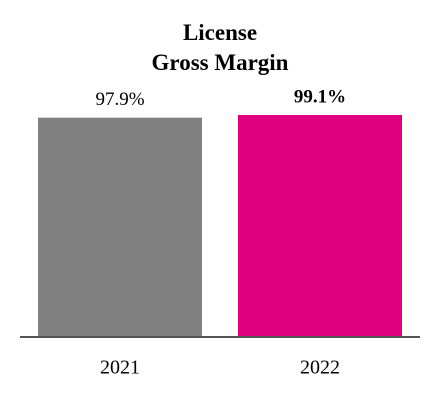 The width and height of the screenshot is (440, 400). Describe the element at coordinates (120, 368) in the screenshot. I see `x-tick-label: 2021` at that location.